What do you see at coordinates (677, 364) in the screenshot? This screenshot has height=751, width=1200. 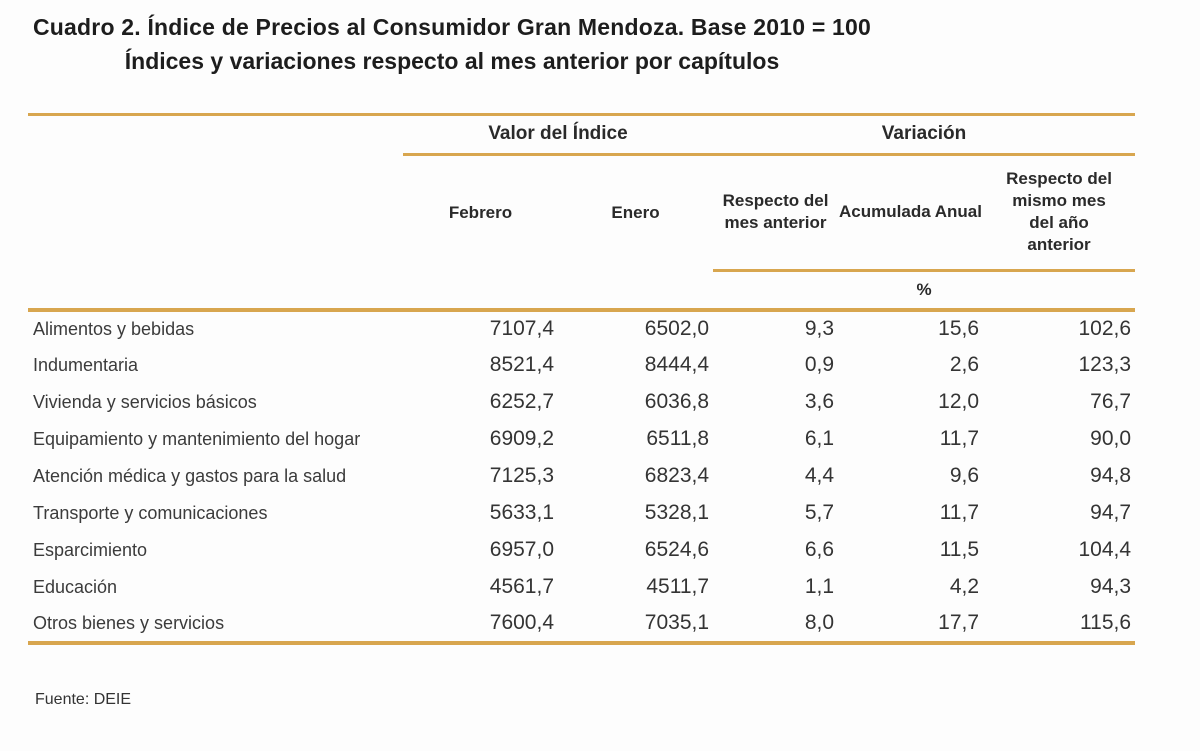 I see `cell-enero: 8444,4` at bounding box center [677, 364].